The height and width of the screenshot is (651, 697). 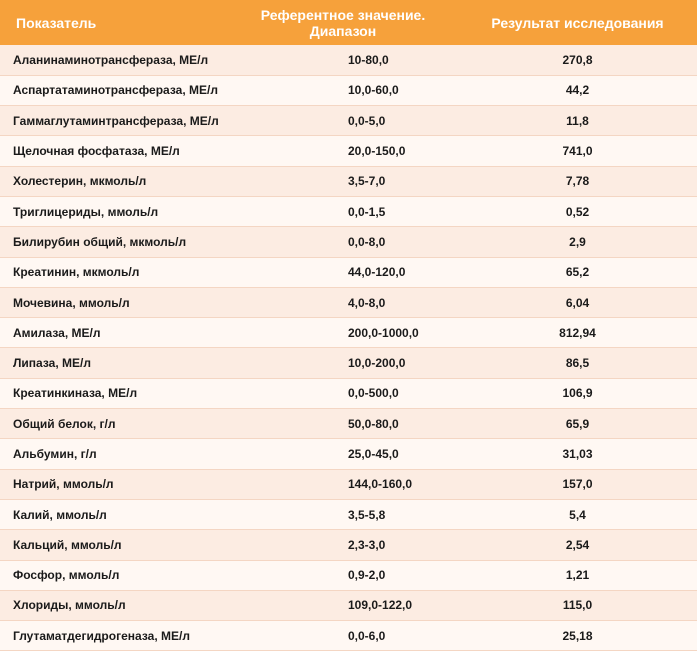 What do you see at coordinates (343, 575) in the screenshot?
I see `reference-cell: 0,9-2,0` at bounding box center [343, 575].